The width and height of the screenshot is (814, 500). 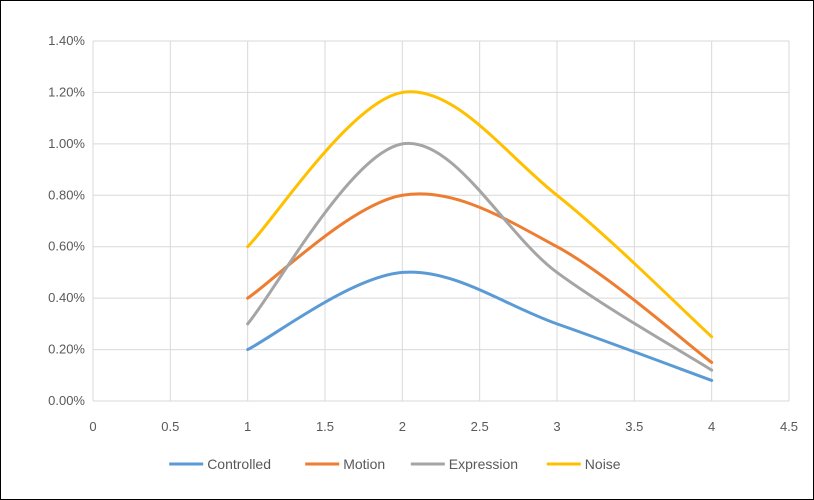 What do you see at coordinates (66, 143) in the screenshot?
I see `y-tick-label: 1.00%` at bounding box center [66, 143].